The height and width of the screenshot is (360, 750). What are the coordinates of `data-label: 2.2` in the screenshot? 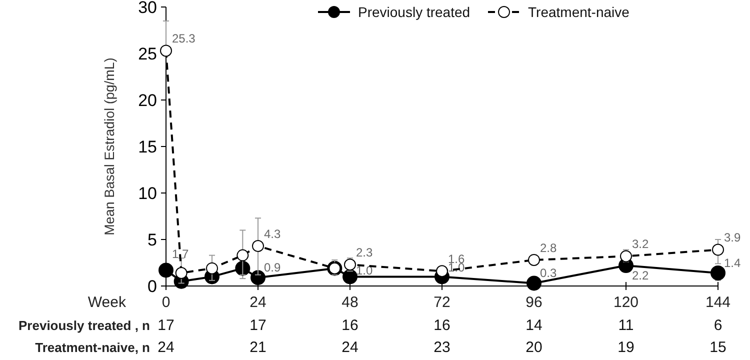 It's located at (641, 275).